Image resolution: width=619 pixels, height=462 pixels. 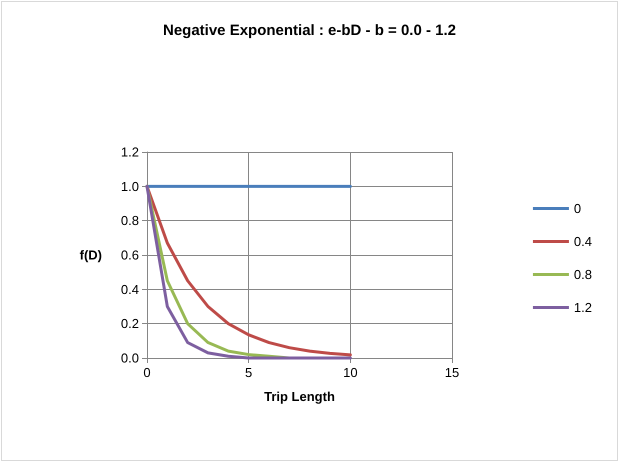 I want to click on y-tick-label: 0.8, so click(x=129, y=220).